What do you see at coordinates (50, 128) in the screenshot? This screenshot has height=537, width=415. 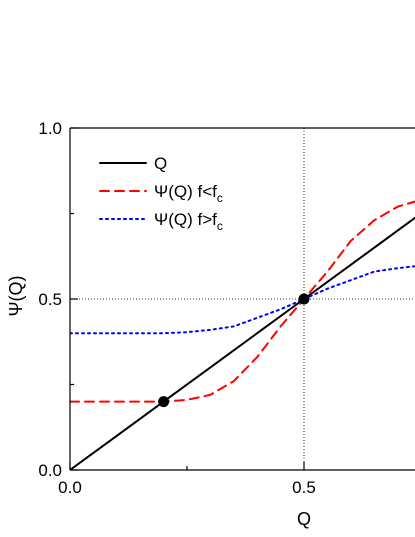 I see `y-tick-label-2: 1.0` at bounding box center [50, 128].